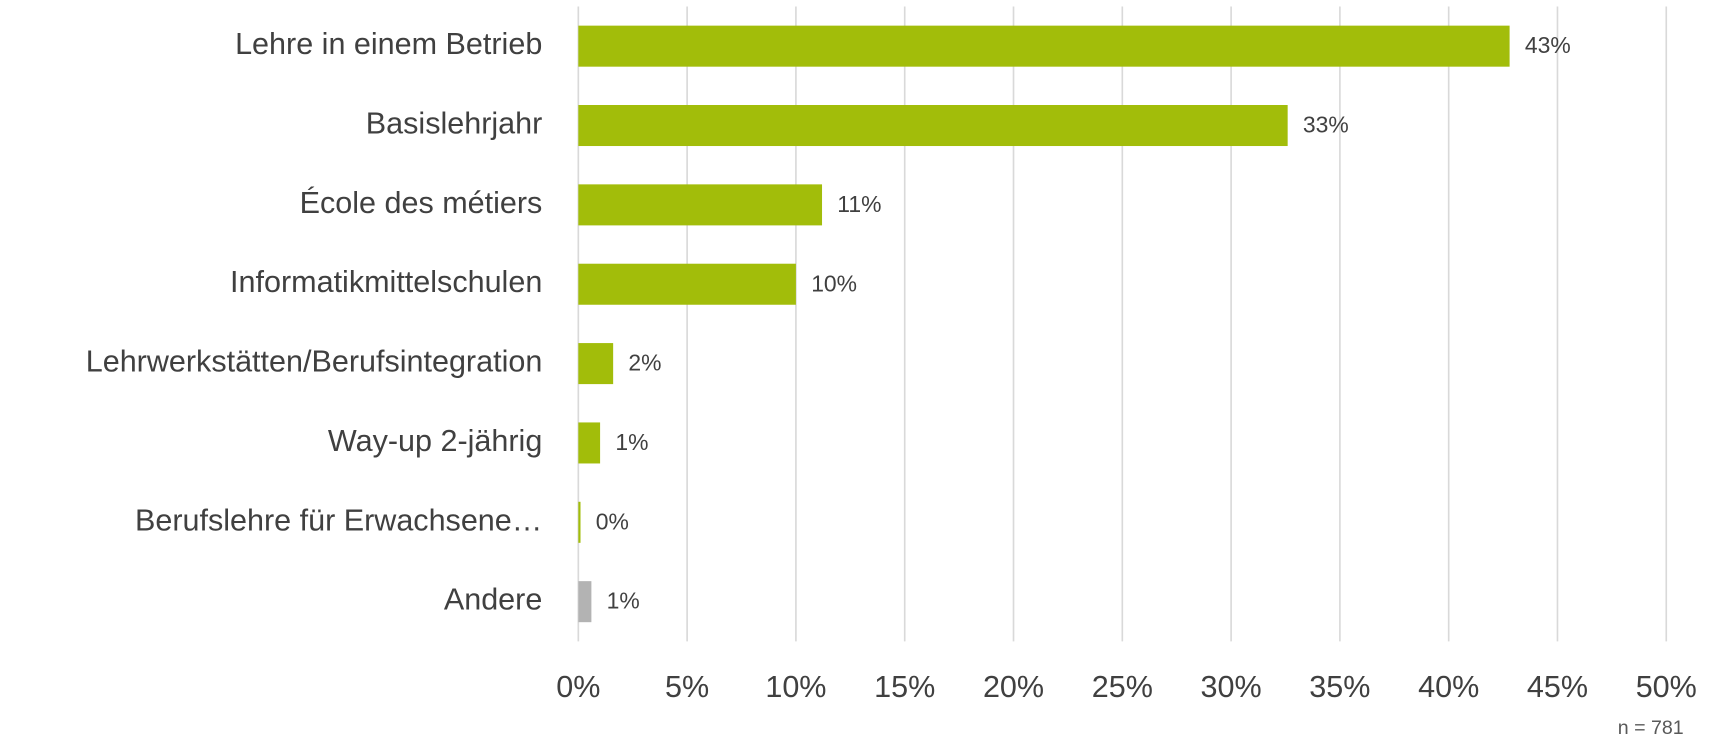 This screenshot has width=1711, height=745. I want to click on x-tick-label: 30%, so click(1231, 687).